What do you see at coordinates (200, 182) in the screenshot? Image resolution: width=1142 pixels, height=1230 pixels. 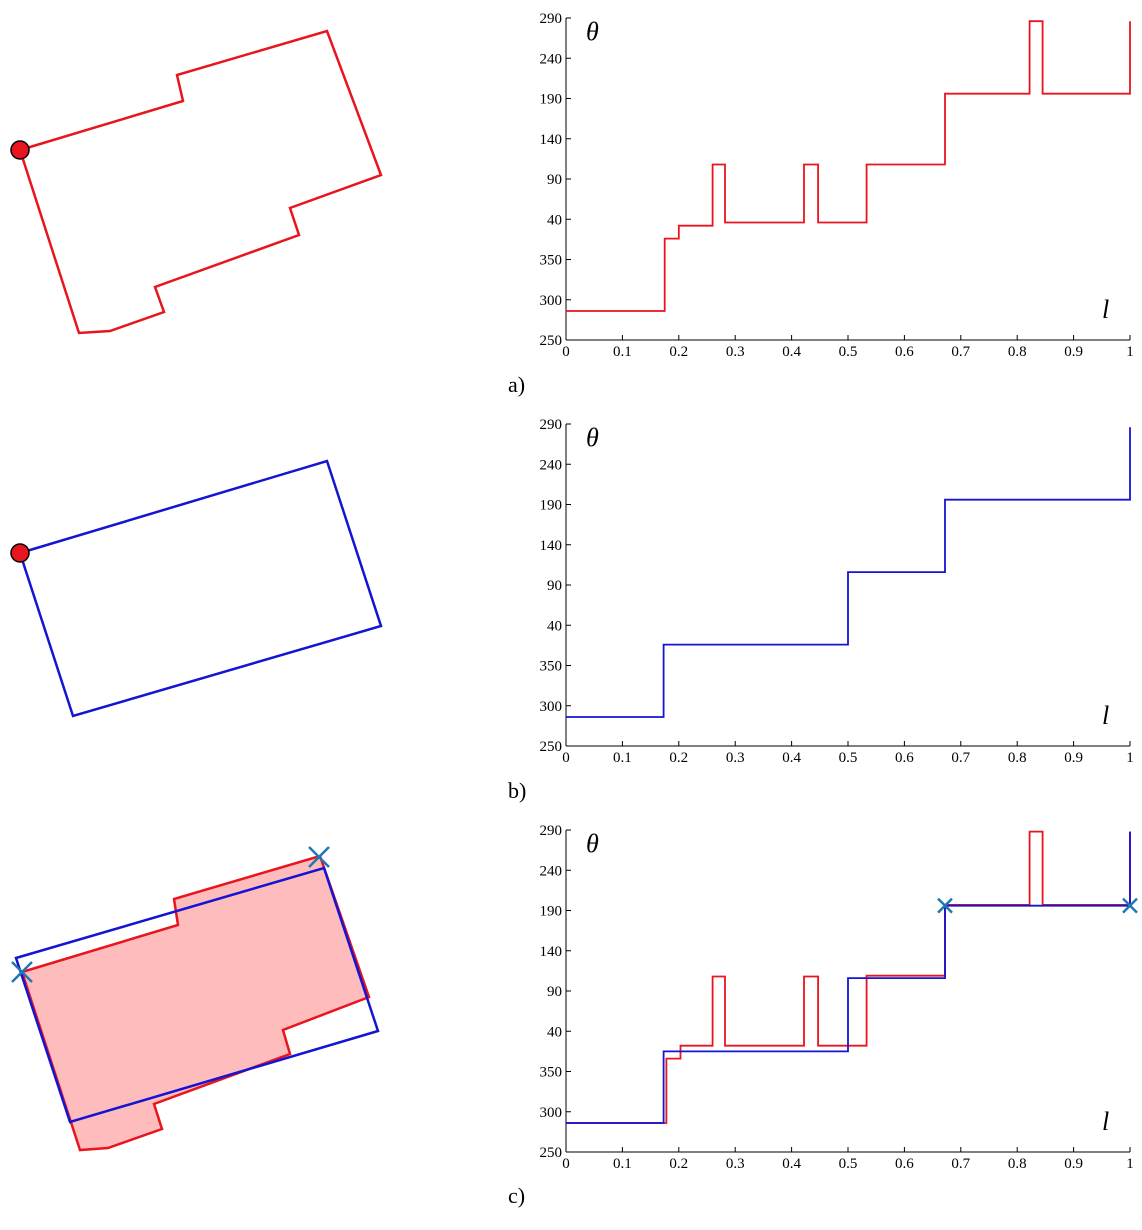 I see `building-outline-red` at bounding box center [200, 182].